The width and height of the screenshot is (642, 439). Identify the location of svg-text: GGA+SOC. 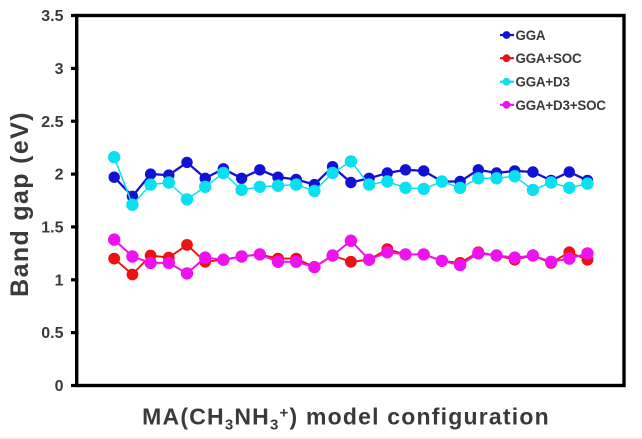
(549, 58).